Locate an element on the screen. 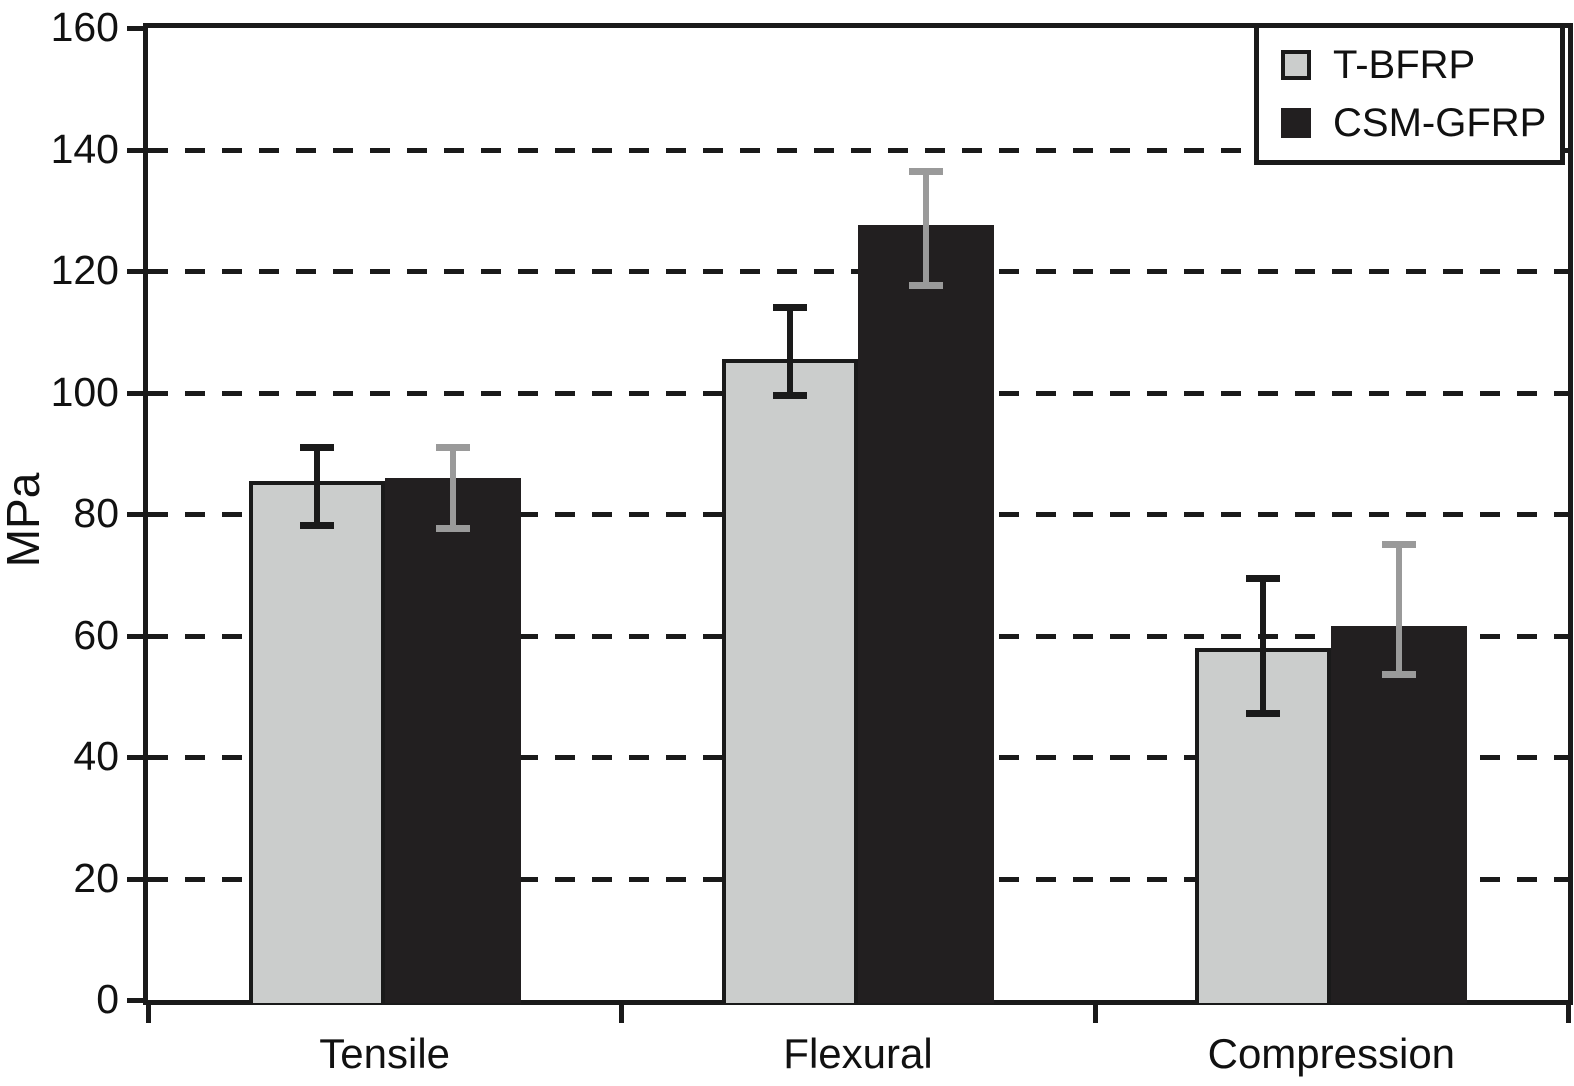 The image size is (1574, 1086). error-bar-line-csm-gfrp-tensile is located at coordinates (452, 488).